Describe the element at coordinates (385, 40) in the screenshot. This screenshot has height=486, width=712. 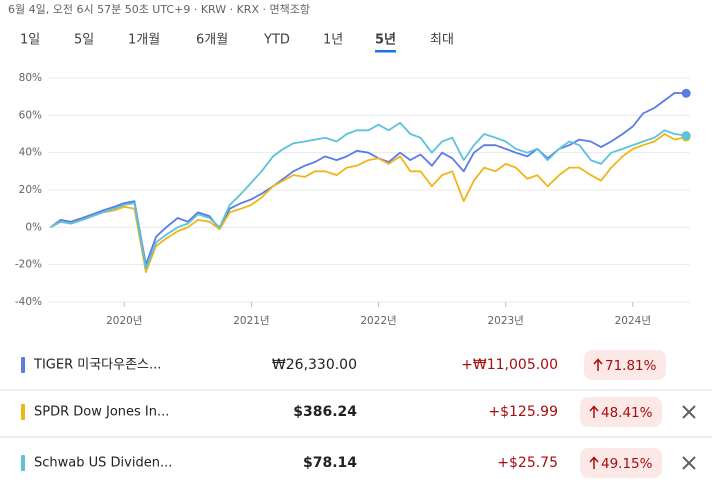
I see `range-tab: 5년` at that location.